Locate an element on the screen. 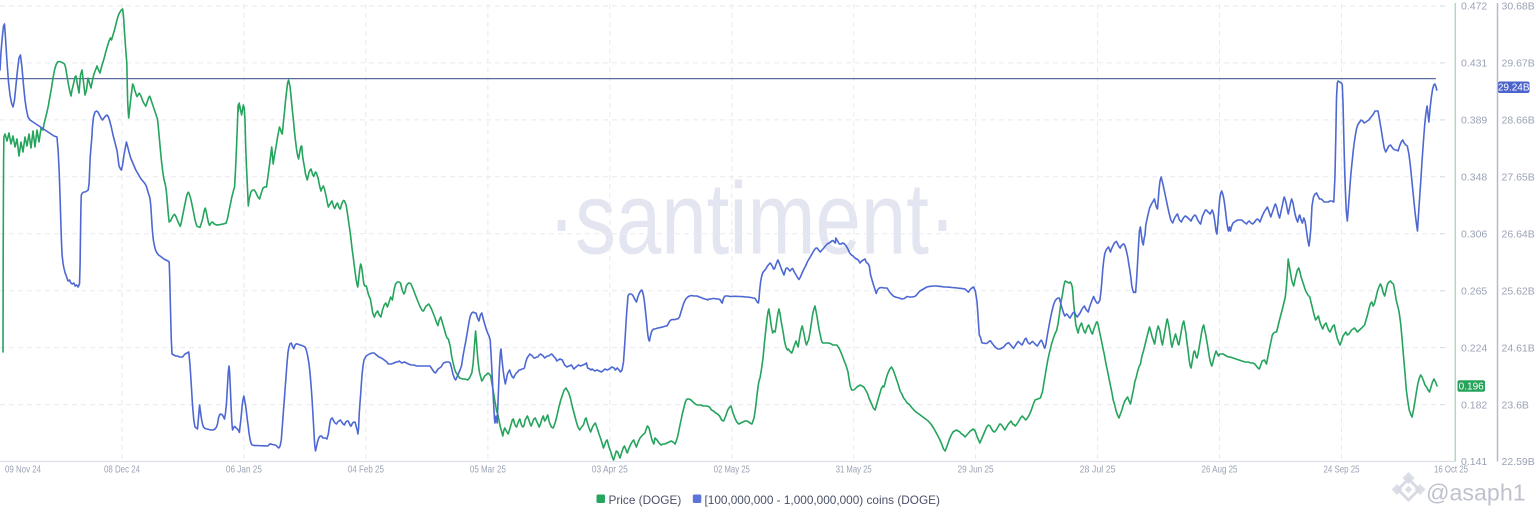 The height and width of the screenshot is (520, 1536). svg-text: 26 Aug 25 is located at coordinates (1220, 470).